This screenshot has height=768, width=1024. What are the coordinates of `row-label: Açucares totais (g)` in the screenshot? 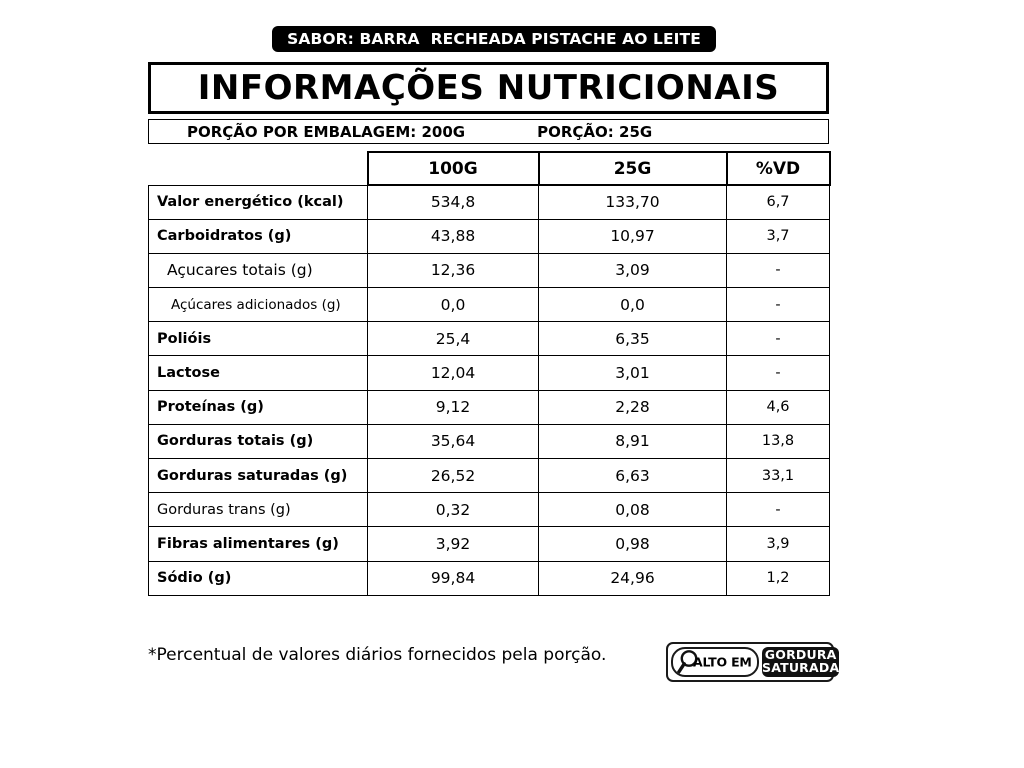 It's located at (258, 270).